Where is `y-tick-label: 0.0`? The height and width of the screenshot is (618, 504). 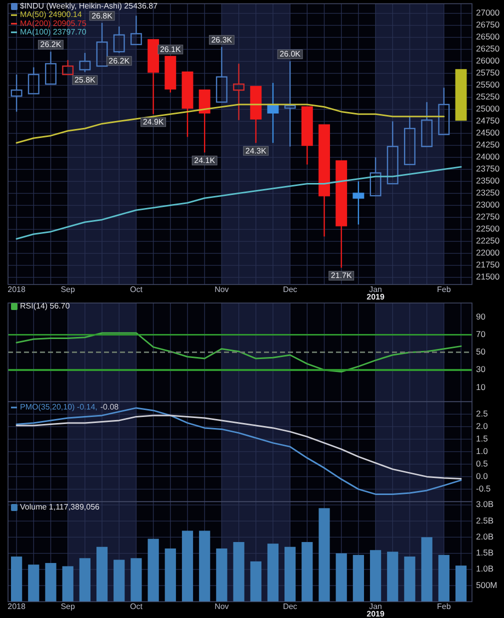 y-tick-label: 0.0 is located at coordinates (482, 475).